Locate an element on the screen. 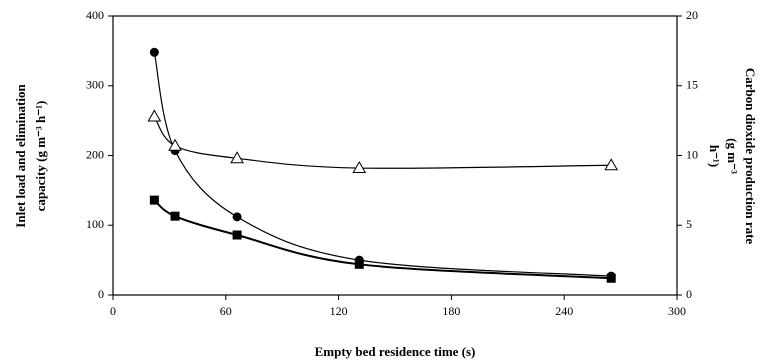 The width and height of the screenshot is (763, 364). y-axis-label: capacity (g m⁻³ h⁻¹) is located at coordinates (40, 156).